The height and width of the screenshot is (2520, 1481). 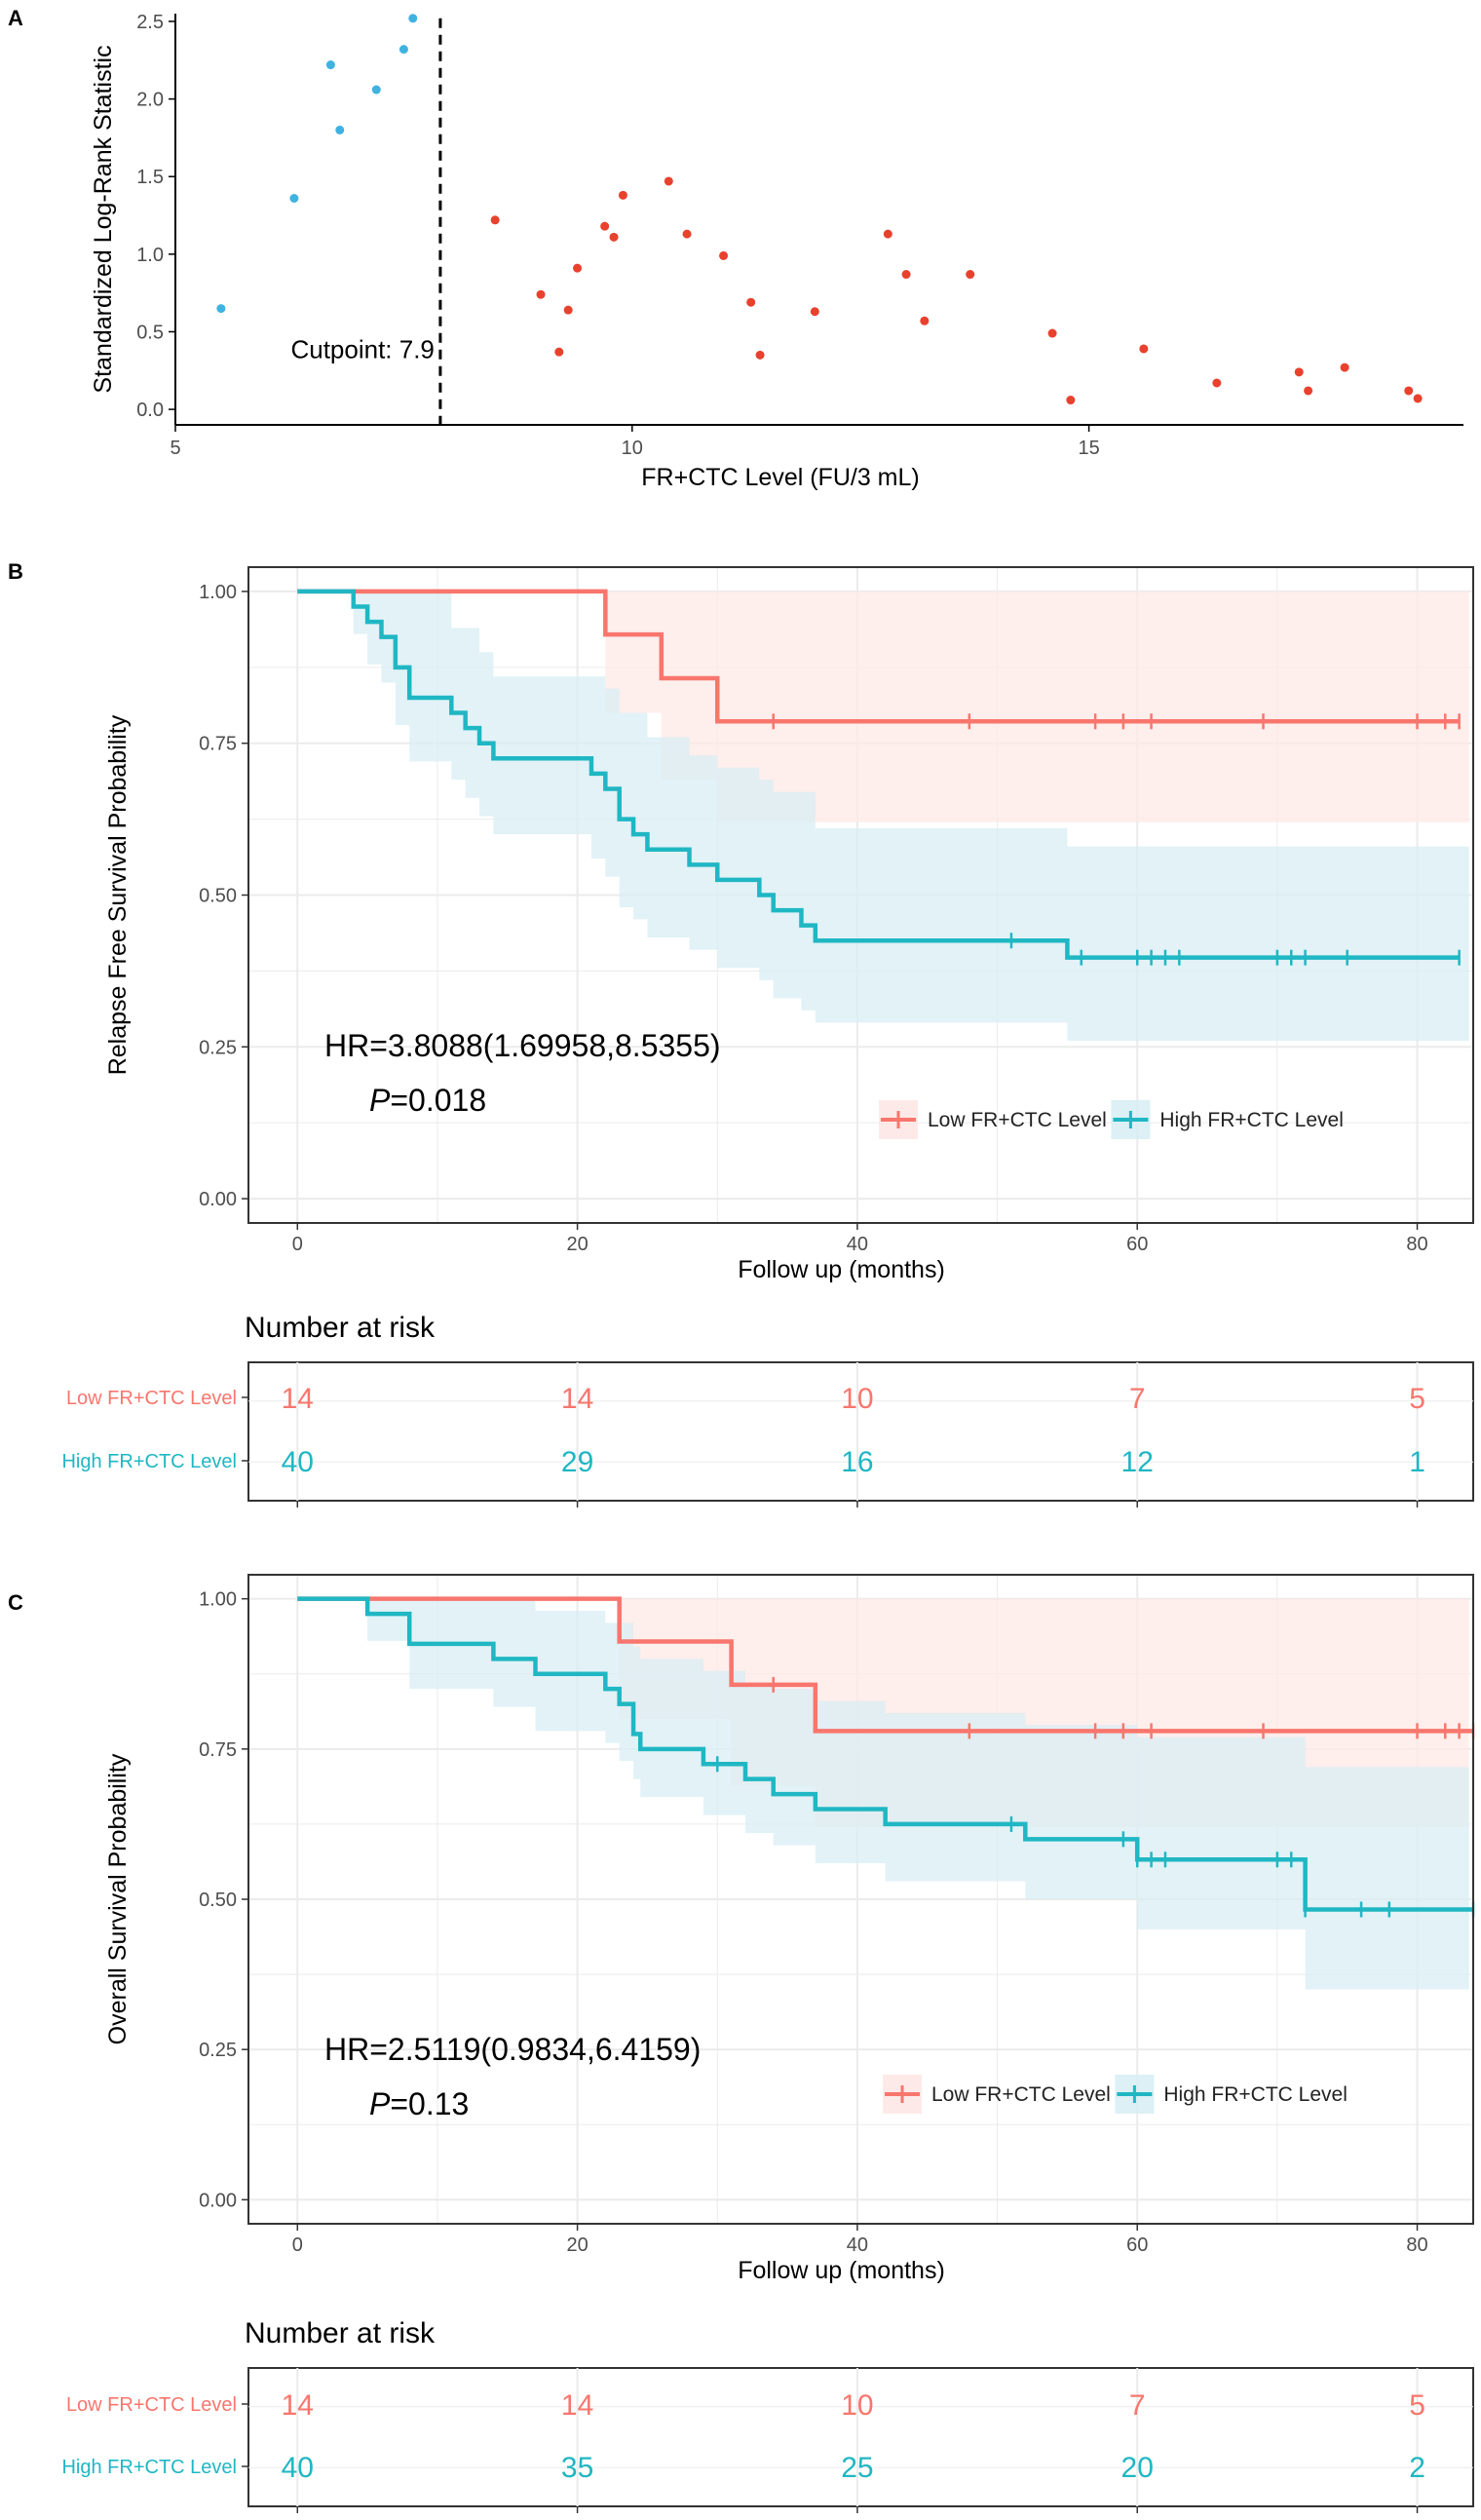 What do you see at coordinates (577, 2468) in the screenshot?
I see `risk-value: 35` at bounding box center [577, 2468].